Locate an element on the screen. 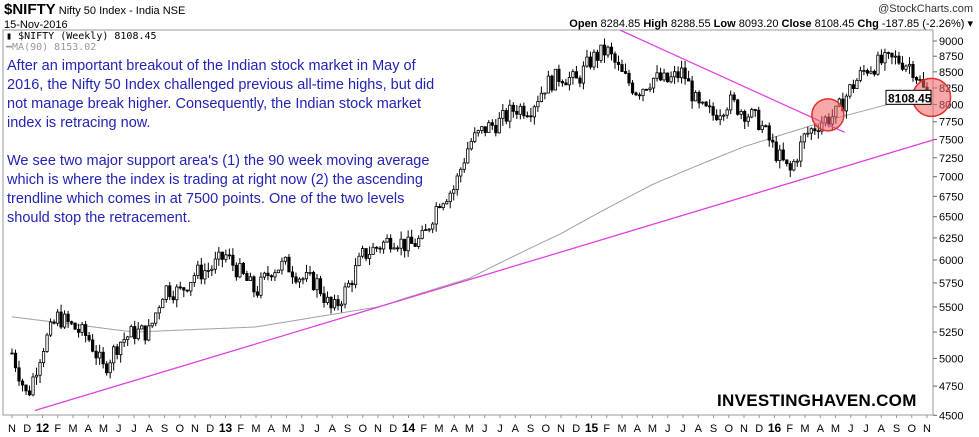 This screenshot has width=979, height=437. chg-value: -187.85 (-2.26%) is located at coordinates (923, 24).